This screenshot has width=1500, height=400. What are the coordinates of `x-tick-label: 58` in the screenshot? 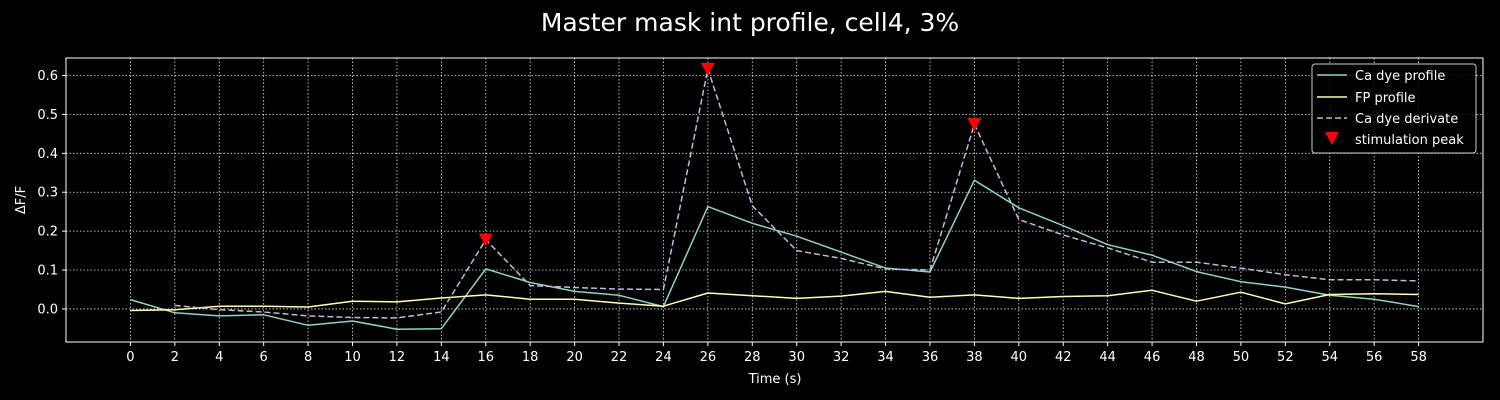 It's located at (1418, 357).